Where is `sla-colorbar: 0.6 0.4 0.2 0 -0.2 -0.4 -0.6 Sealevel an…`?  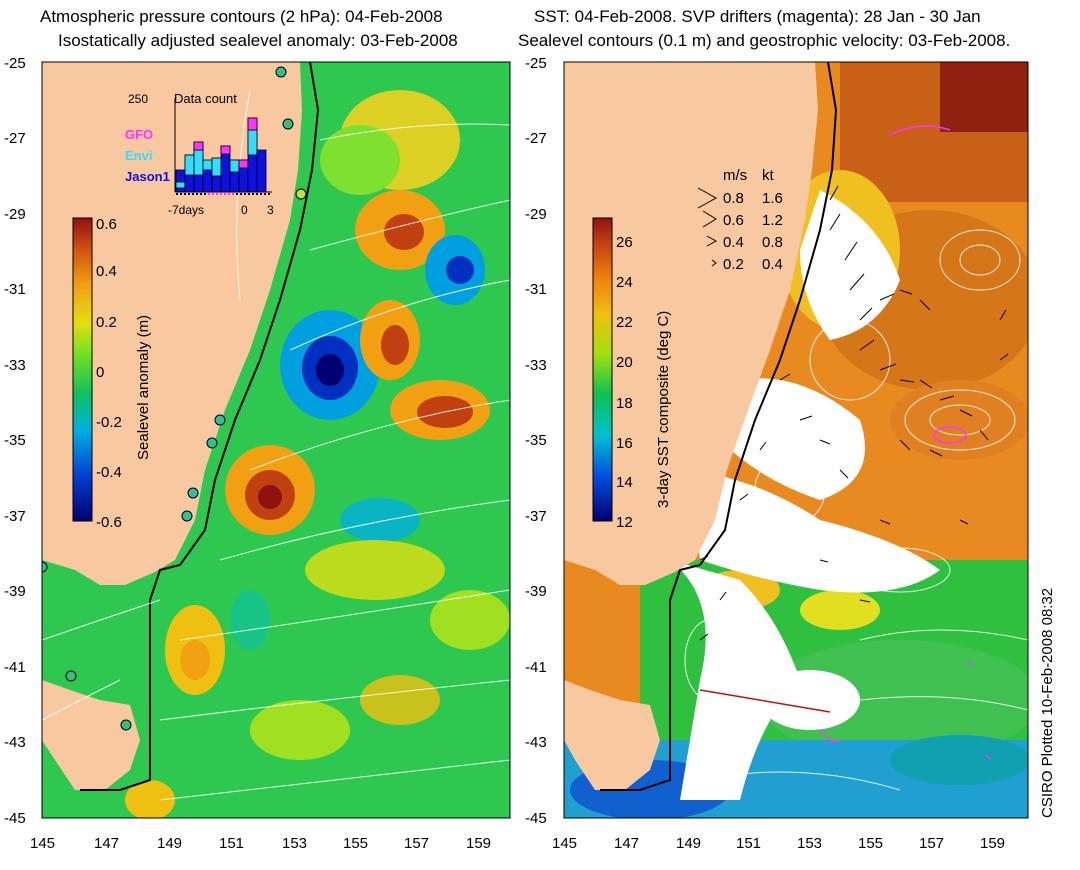 sla-colorbar: 0.6 0.4 0.2 0 -0.2 -0.4 -0.6 Sealevel an… is located at coordinates (112, 373).